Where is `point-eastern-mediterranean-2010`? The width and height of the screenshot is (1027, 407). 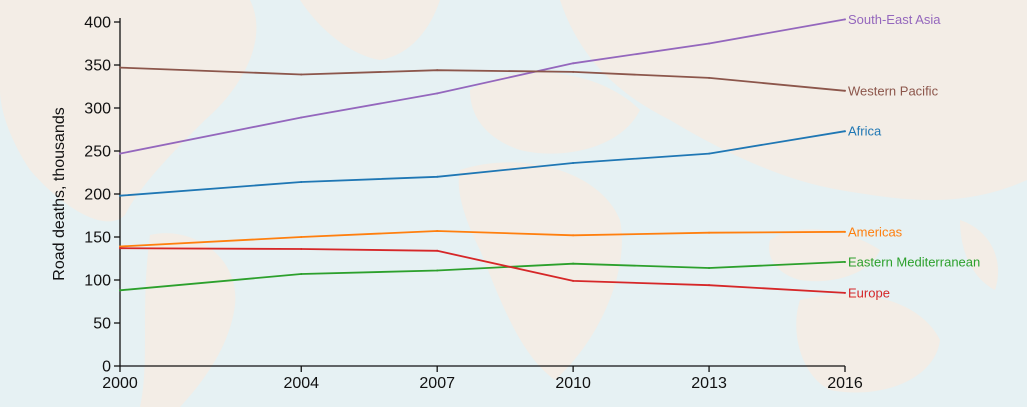 point-eastern-mediterranean-2010 is located at coordinates (573, 263).